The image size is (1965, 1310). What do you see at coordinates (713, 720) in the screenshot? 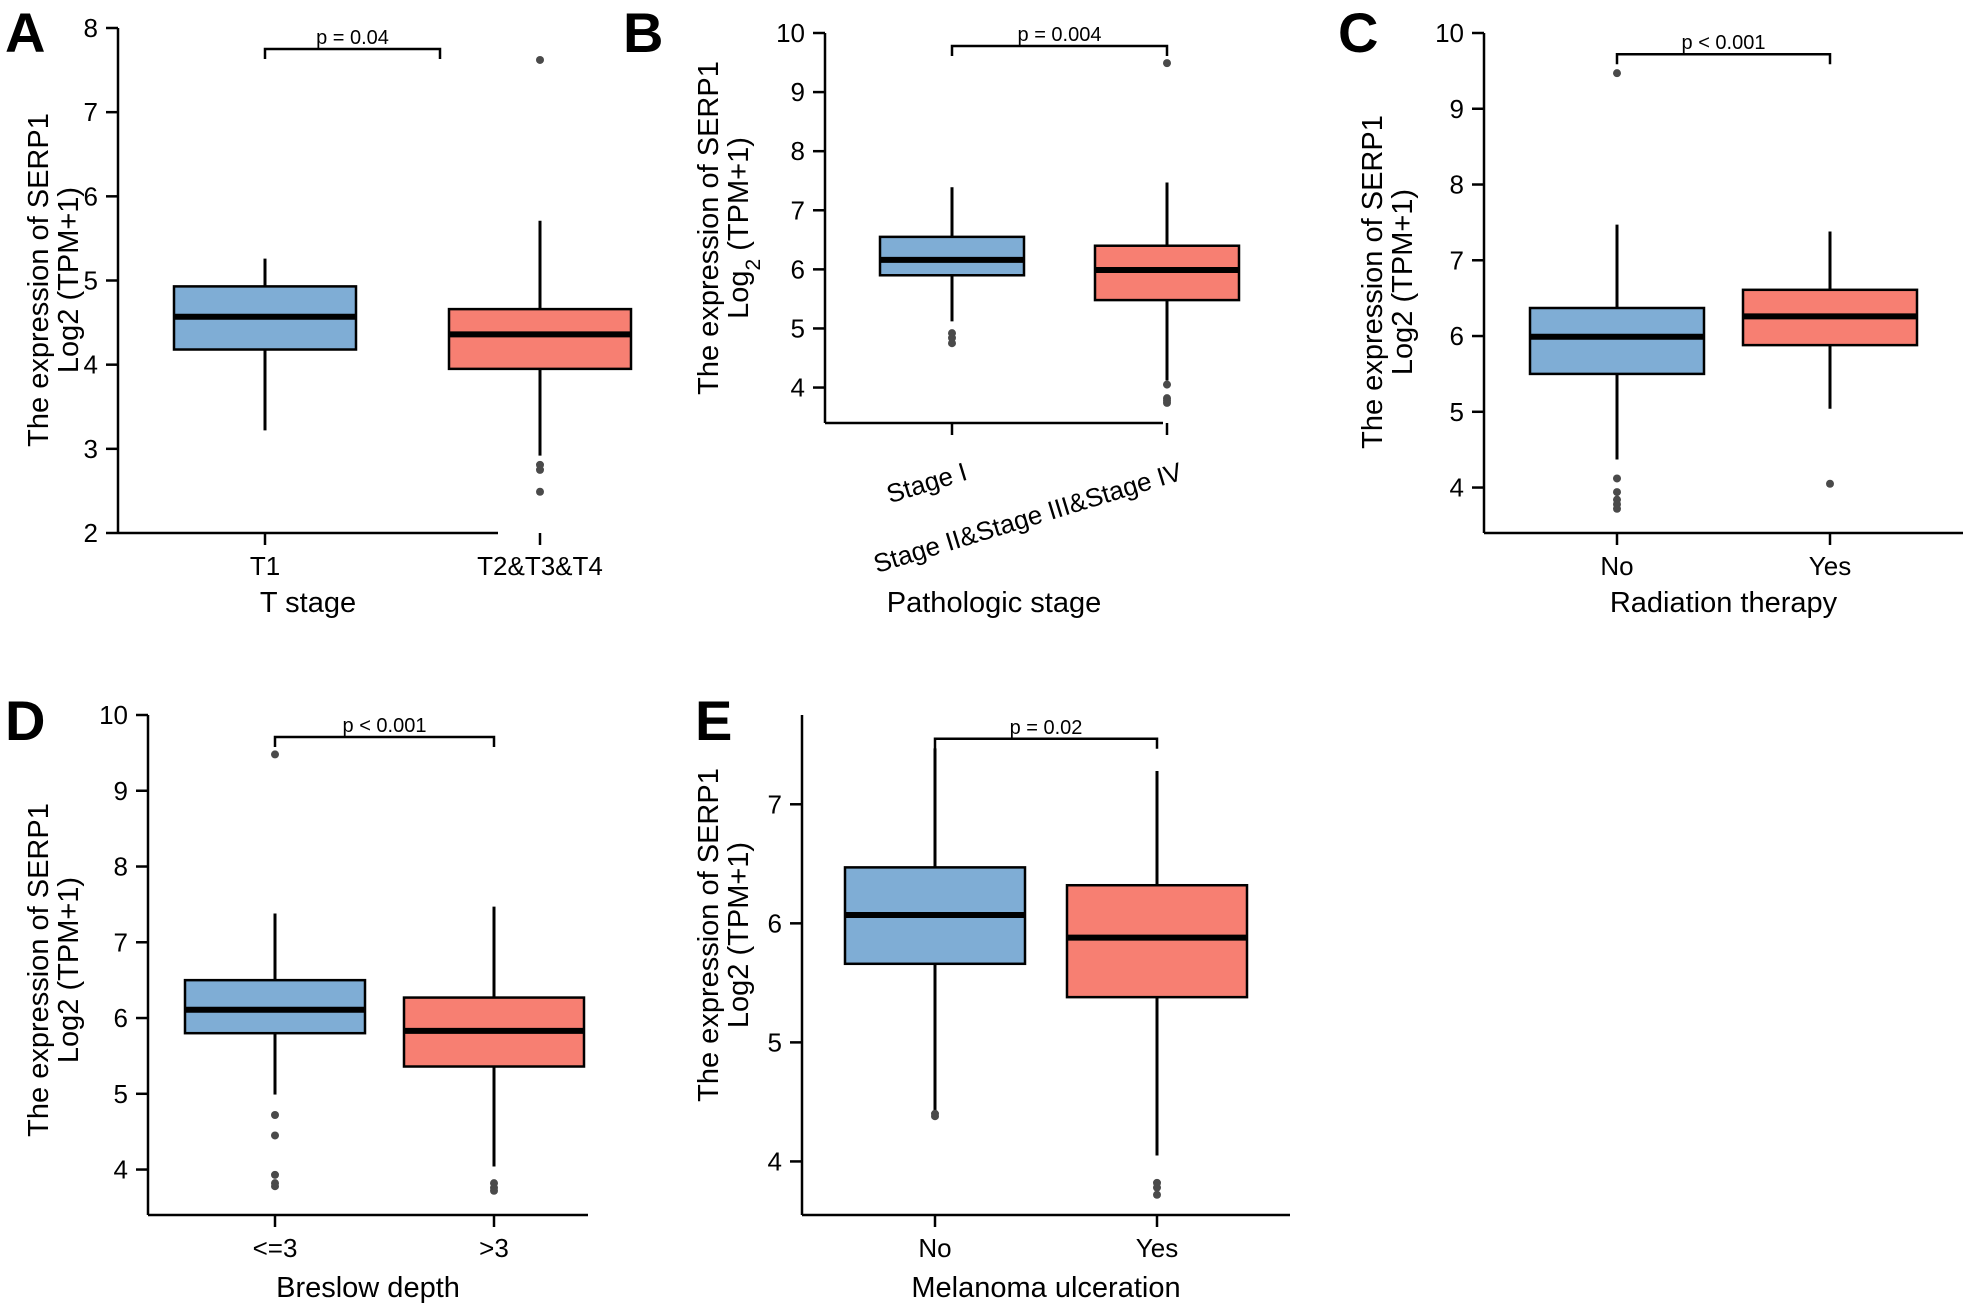
I see `panel-letter: E` at bounding box center [713, 720].